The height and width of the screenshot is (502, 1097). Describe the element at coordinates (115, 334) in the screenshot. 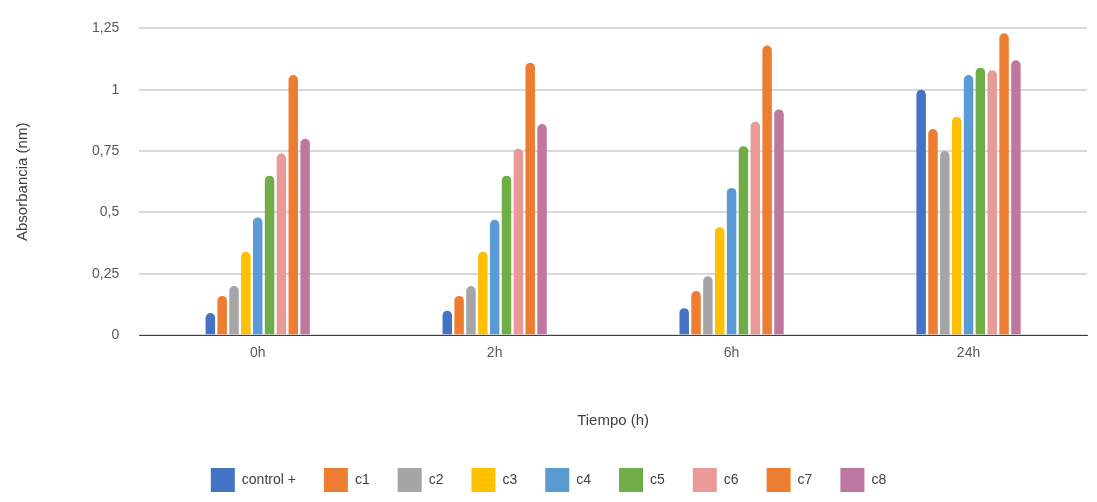

I see `y-tick-label: 0` at that location.